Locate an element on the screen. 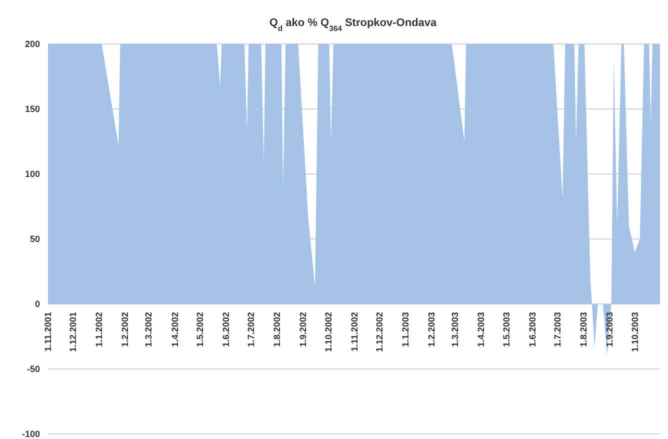 The height and width of the screenshot is (439, 668). x-tick-label: 1.6.2002 is located at coordinates (225, 330).